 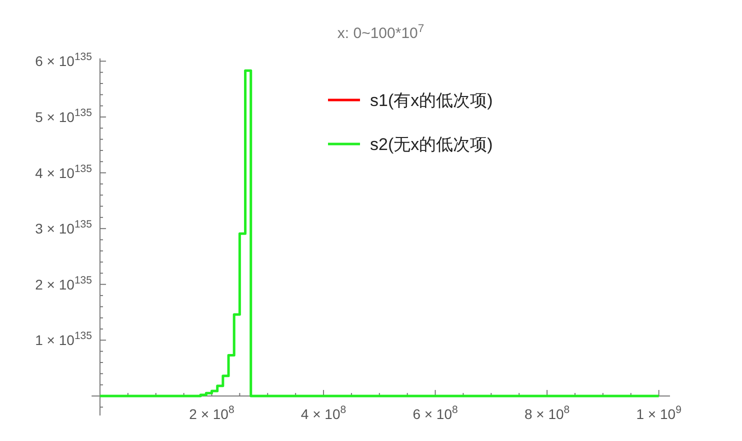 I want to click on legend-label: s2(无x的低次项), so click(x=431, y=144).